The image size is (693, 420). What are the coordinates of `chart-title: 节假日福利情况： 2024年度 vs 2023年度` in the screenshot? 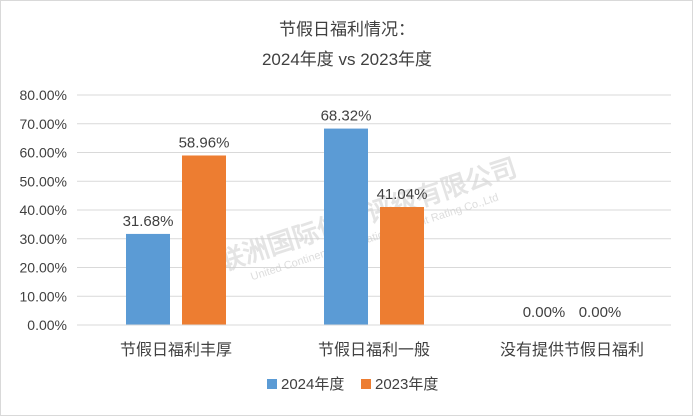 It's located at (347, 44).